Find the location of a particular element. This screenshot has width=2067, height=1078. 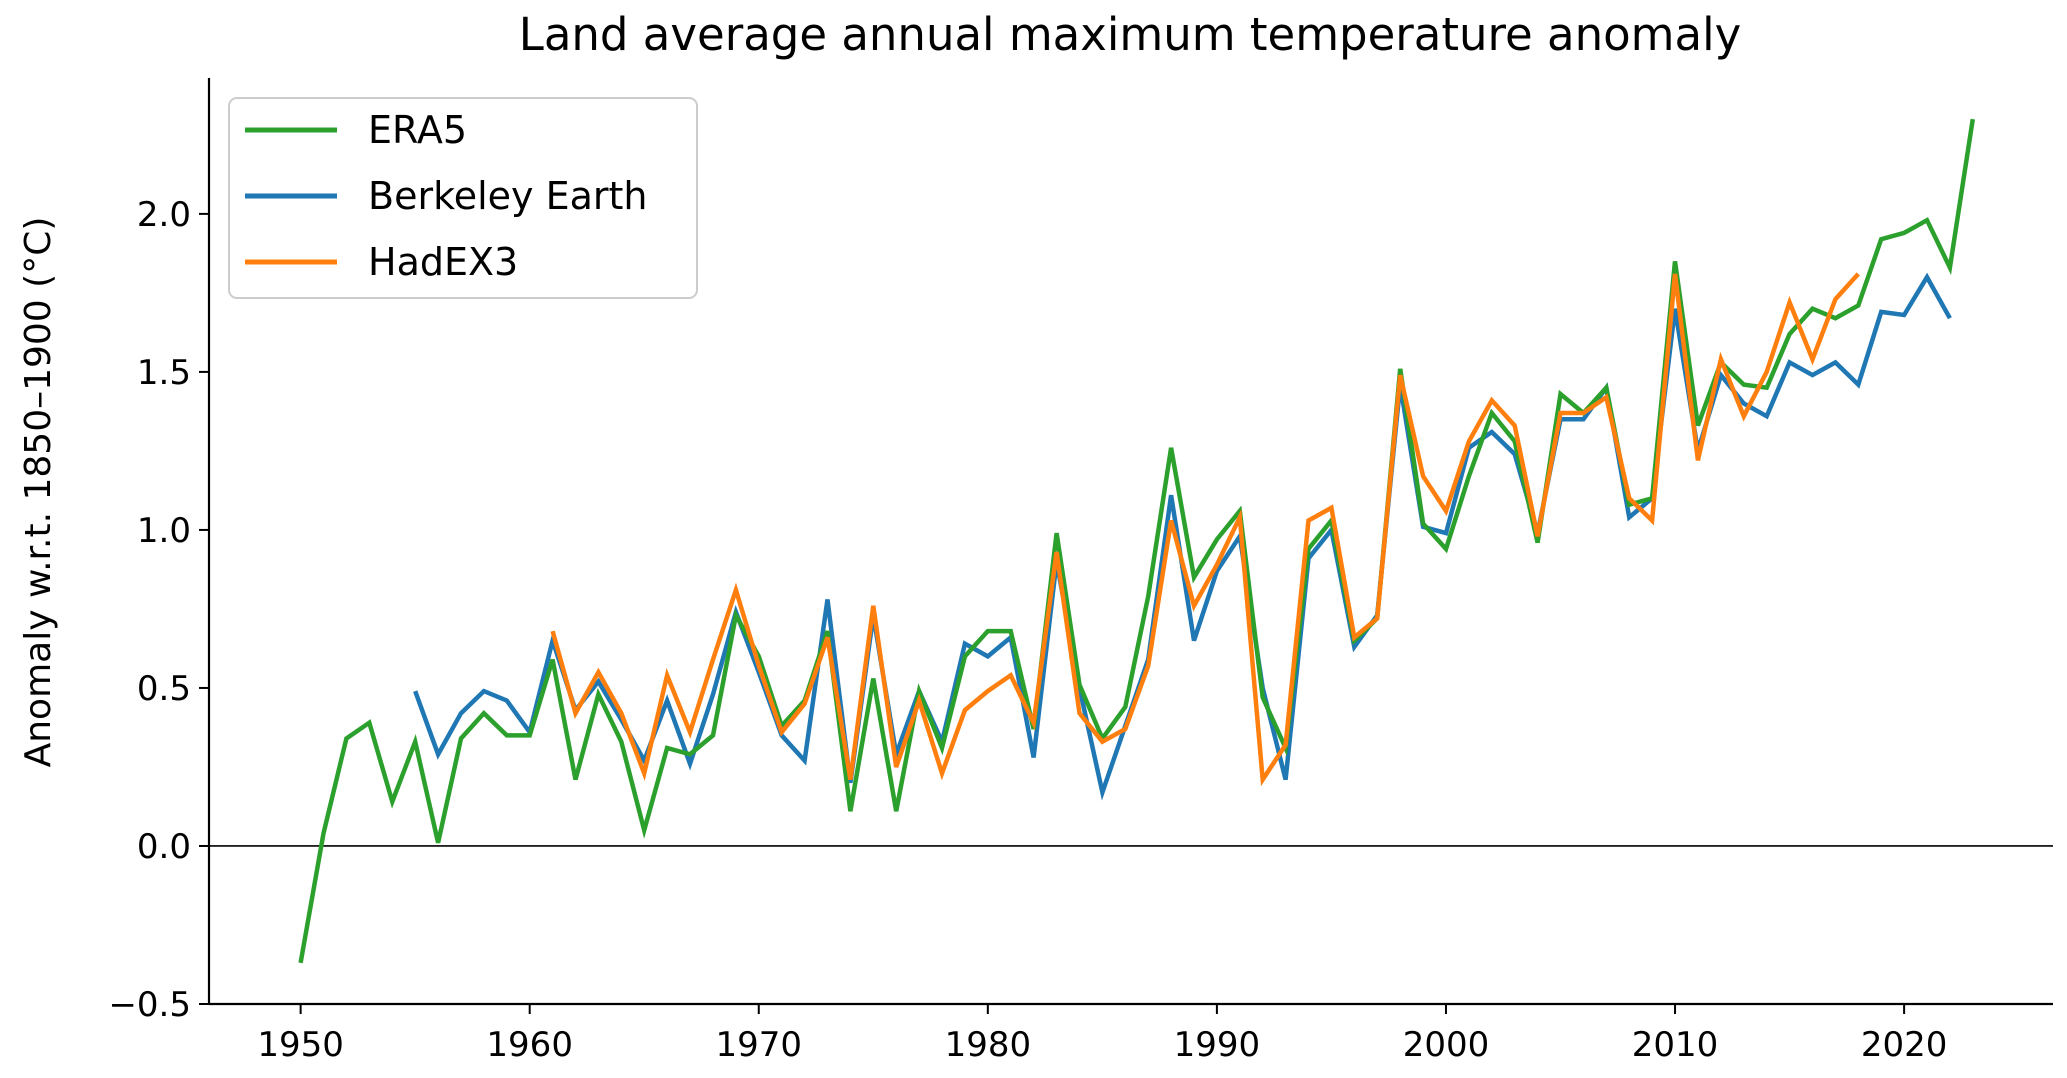

legend-label-hadex3: HadEX3 is located at coordinates (443, 262).